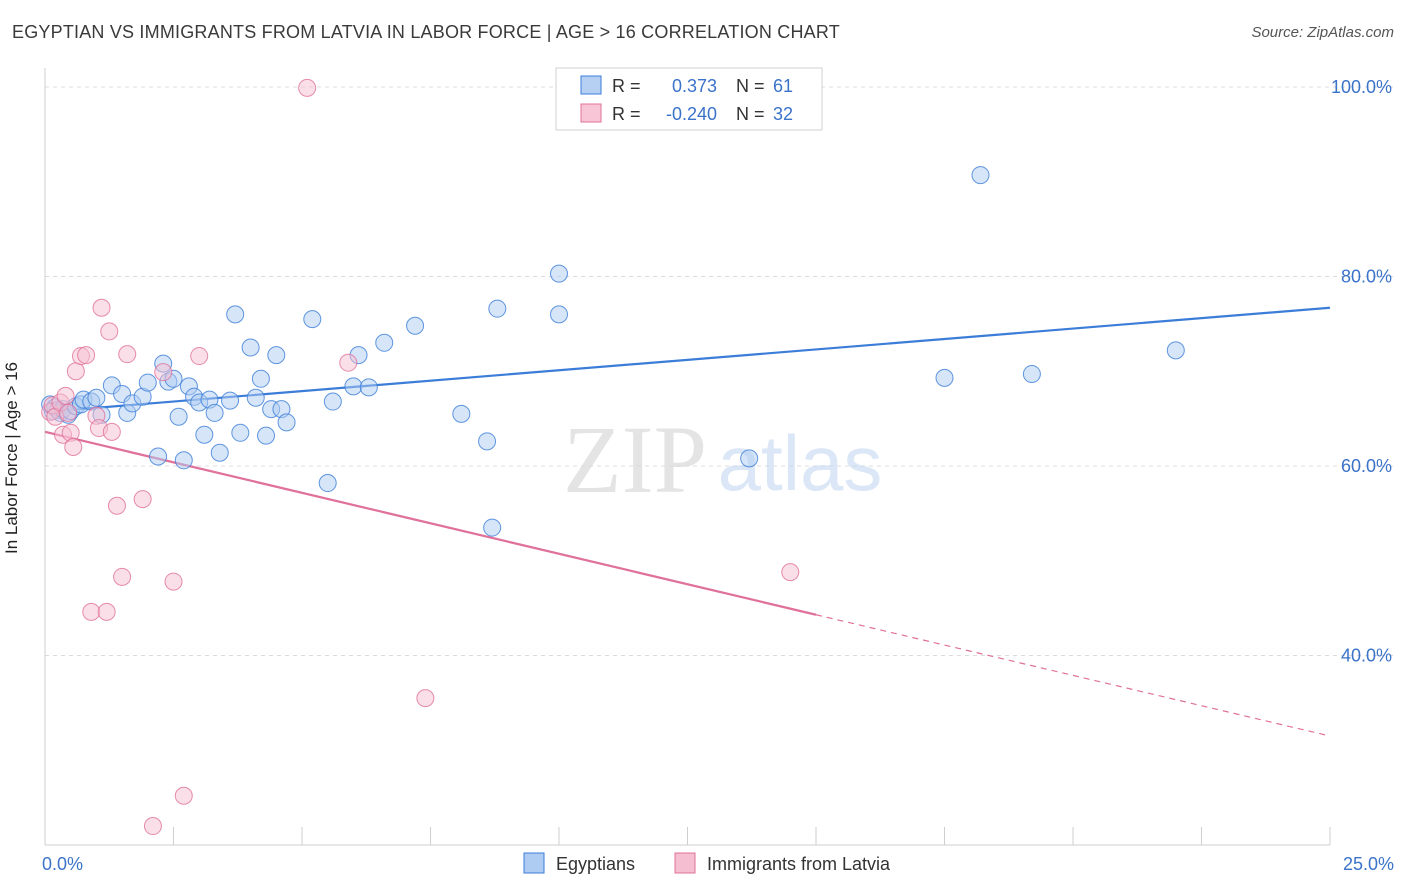  I want to click on stats-n-value-pink: 32, so click(783, 114).